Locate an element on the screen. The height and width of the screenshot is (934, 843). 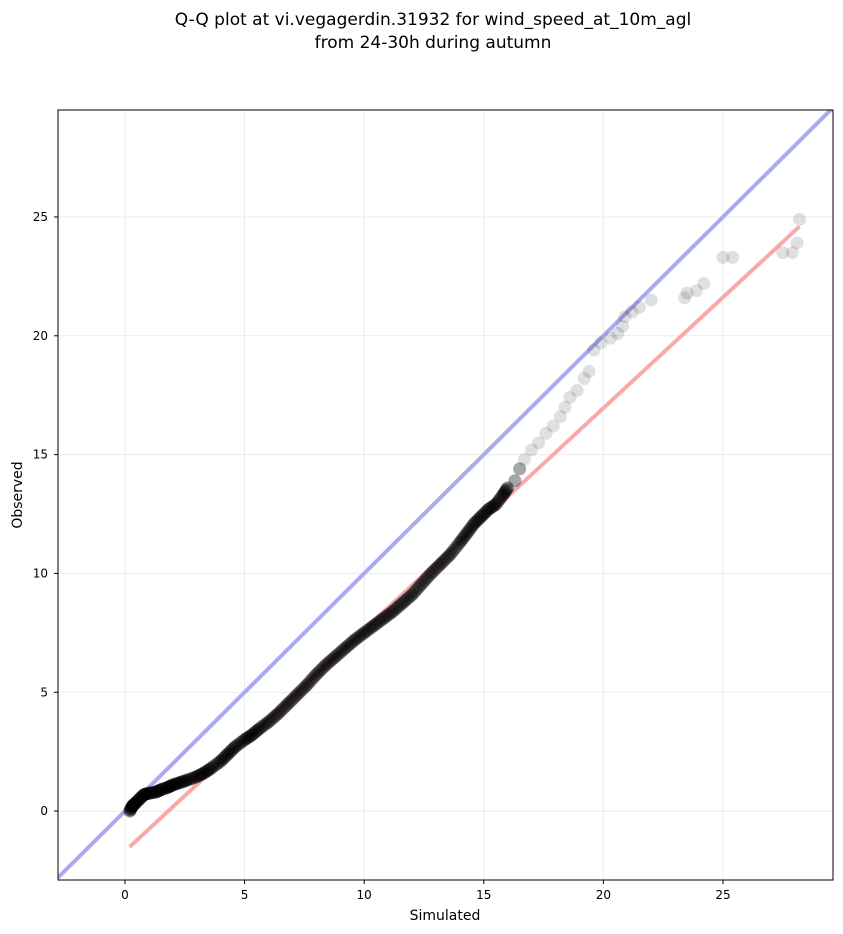
x-tick-label: 10 is located at coordinates (364, 895).